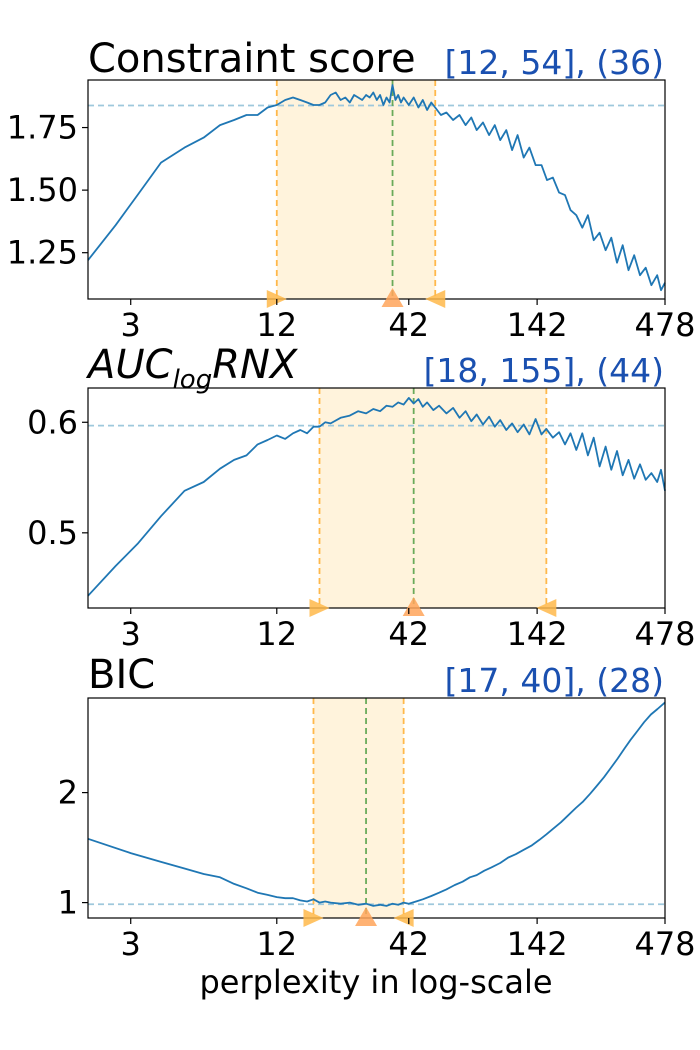 The width and height of the screenshot is (700, 1050). Describe the element at coordinates (554, 62) in the screenshot. I see `range-annotation: [12, 54], (36)` at that location.